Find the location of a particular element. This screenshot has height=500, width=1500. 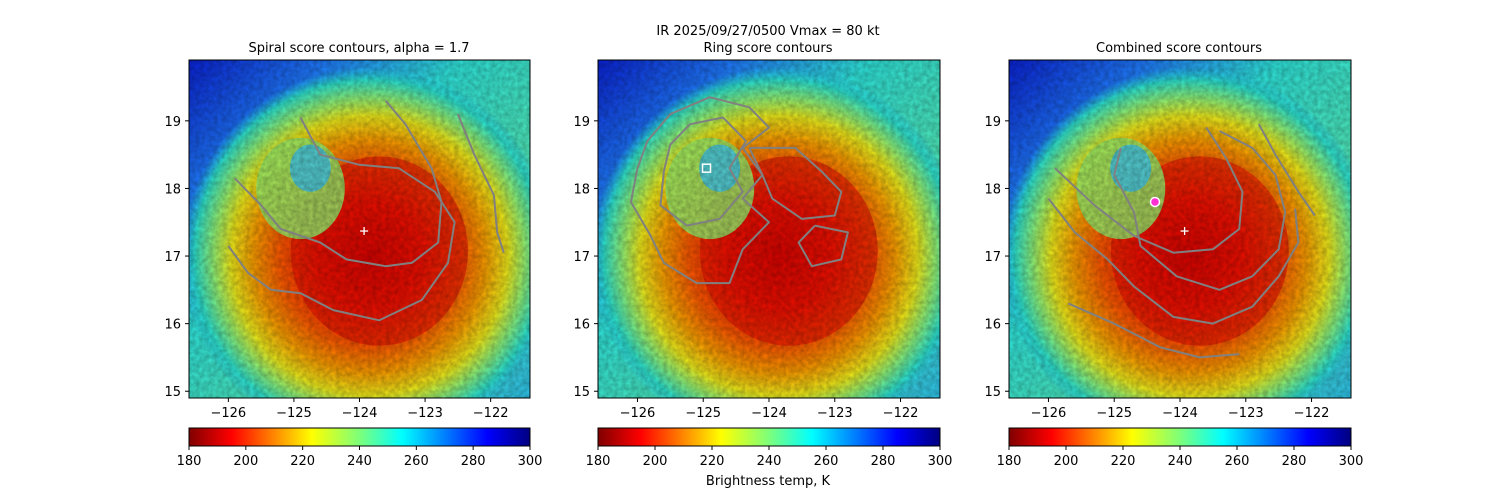

combined-colorbar-tick-label-4: 260 is located at coordinates (1237, 461).